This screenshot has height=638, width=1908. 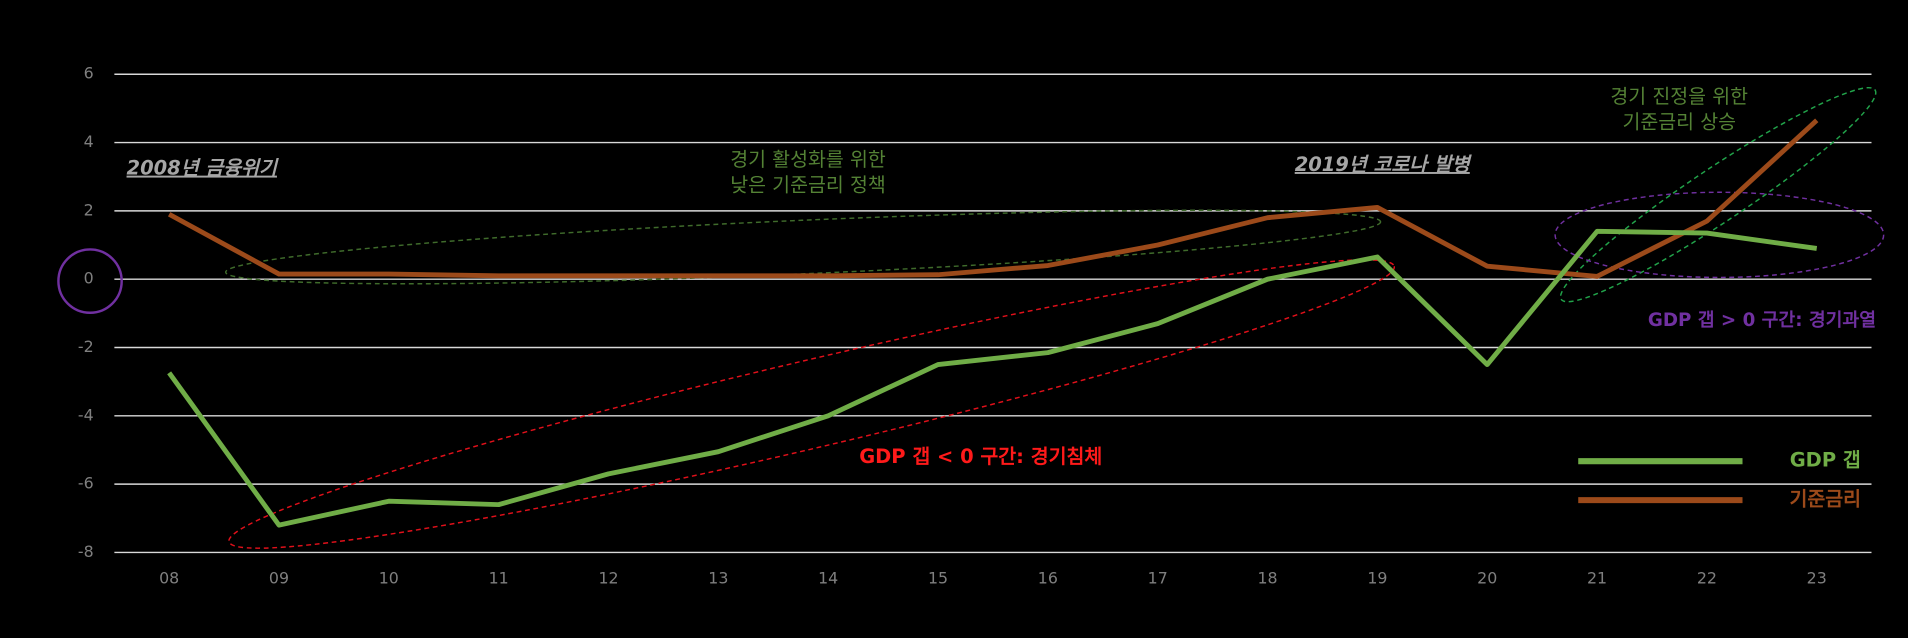 I want to click on x-tick-label: 19, so click(x=1377, y=578).